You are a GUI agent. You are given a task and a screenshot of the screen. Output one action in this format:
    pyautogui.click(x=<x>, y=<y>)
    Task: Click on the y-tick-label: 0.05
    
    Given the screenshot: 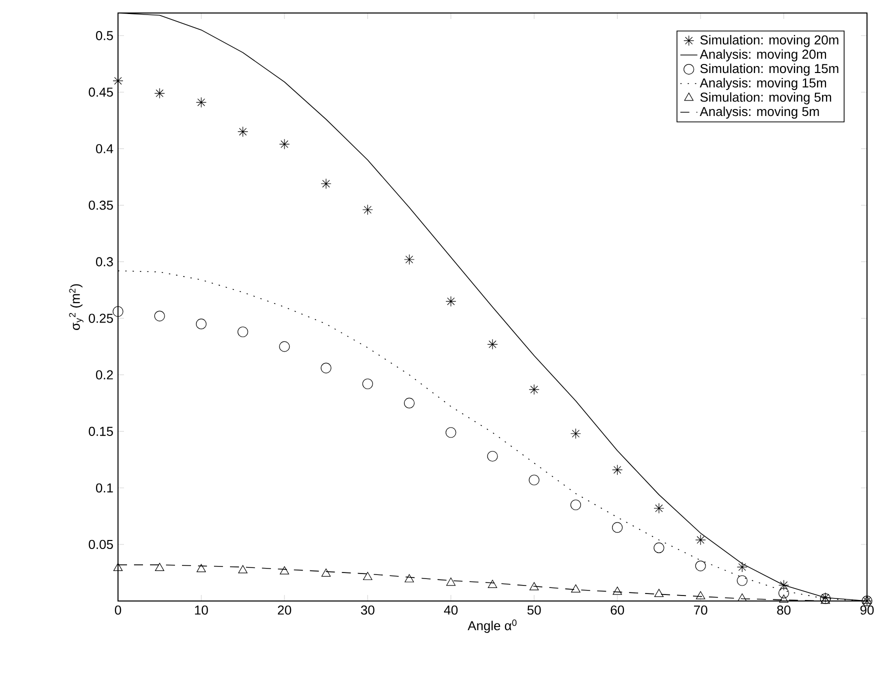 What is the action you would take?
    pyautogui.click(x=100, y=545)
    